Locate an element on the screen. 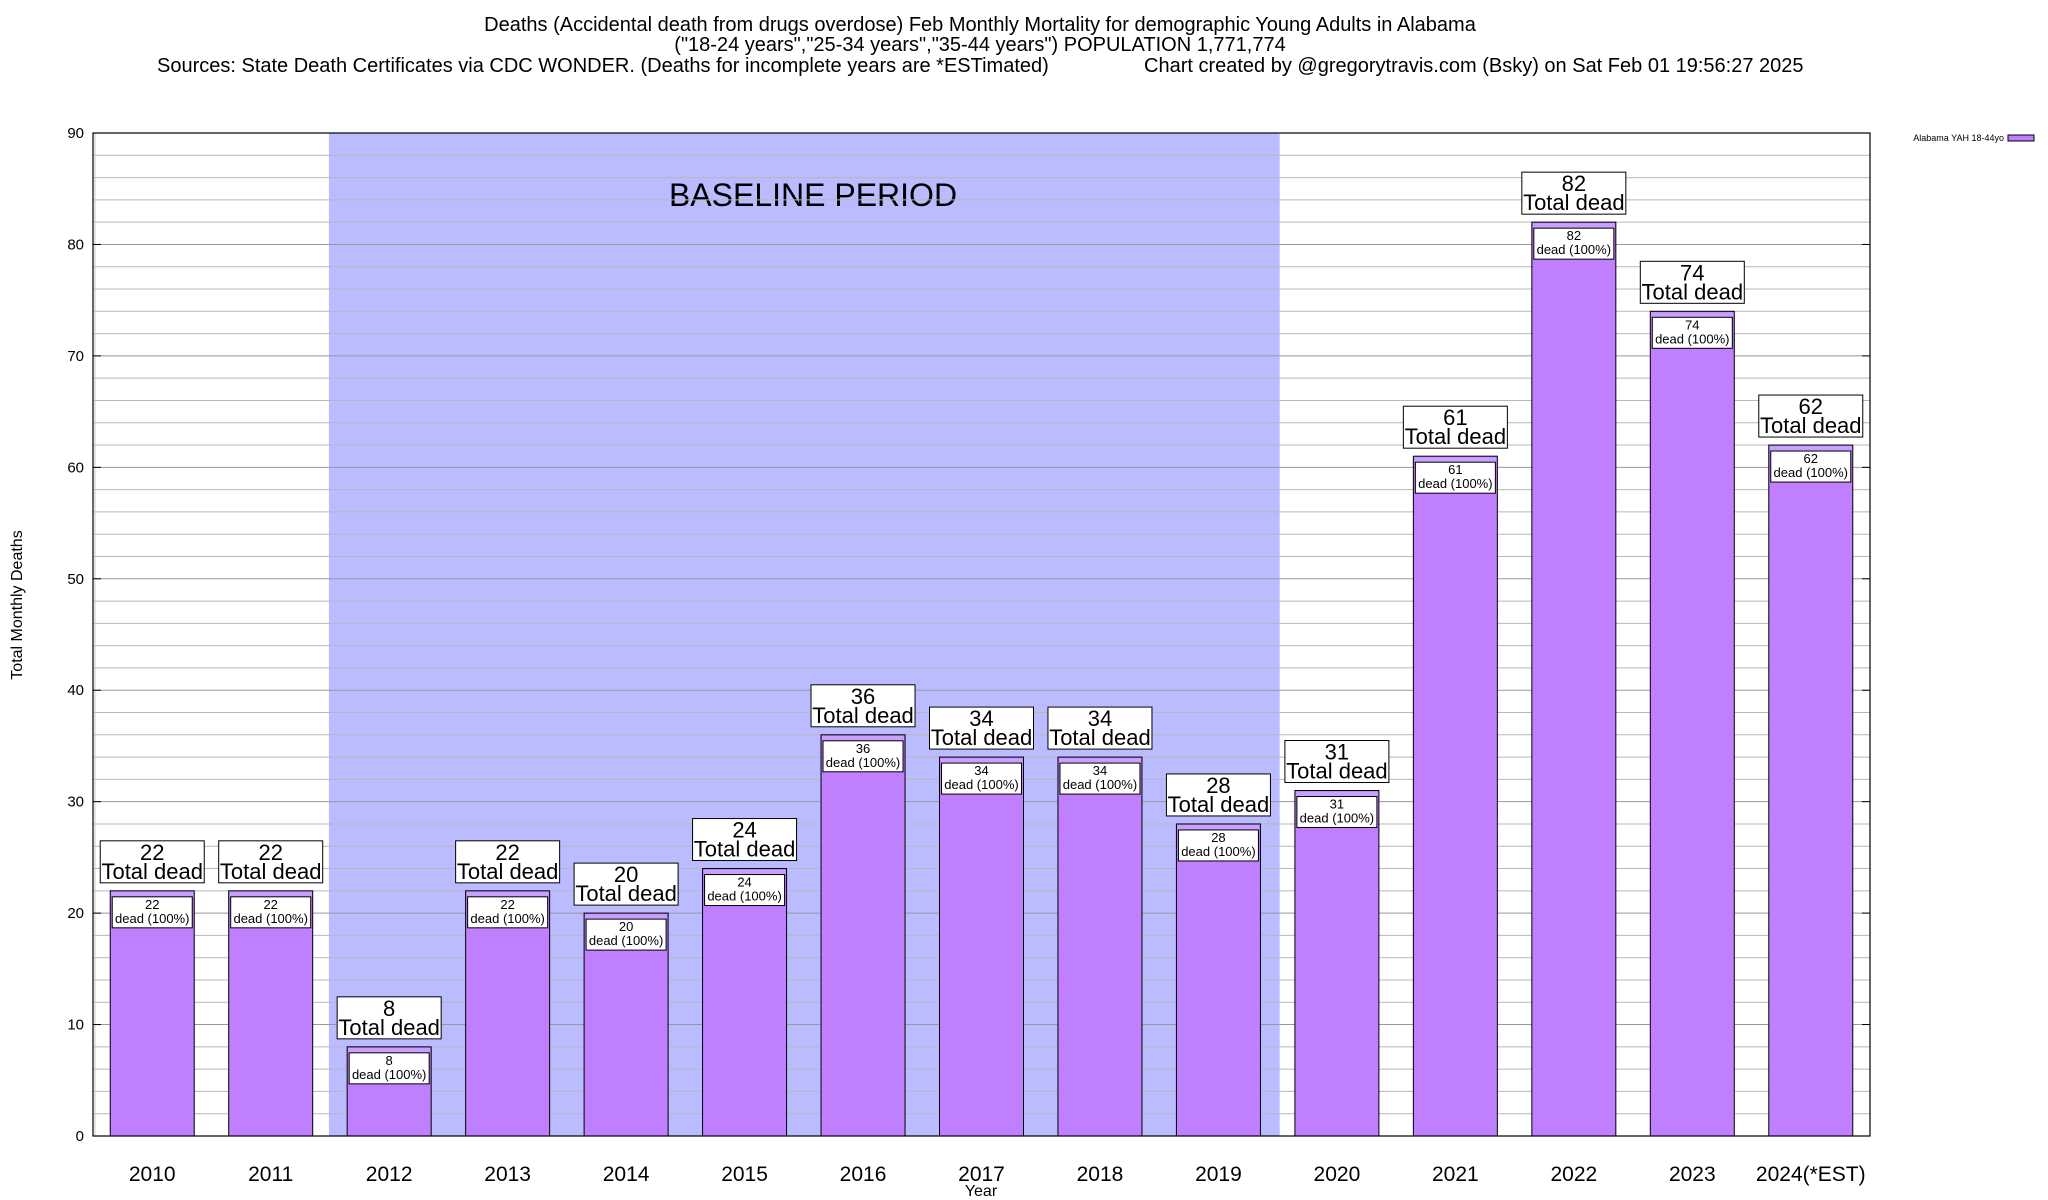 This screenshot has width=2048, height=1200. legend: Alabama YAH 18-44yo is located at coordinates (1974, 138).